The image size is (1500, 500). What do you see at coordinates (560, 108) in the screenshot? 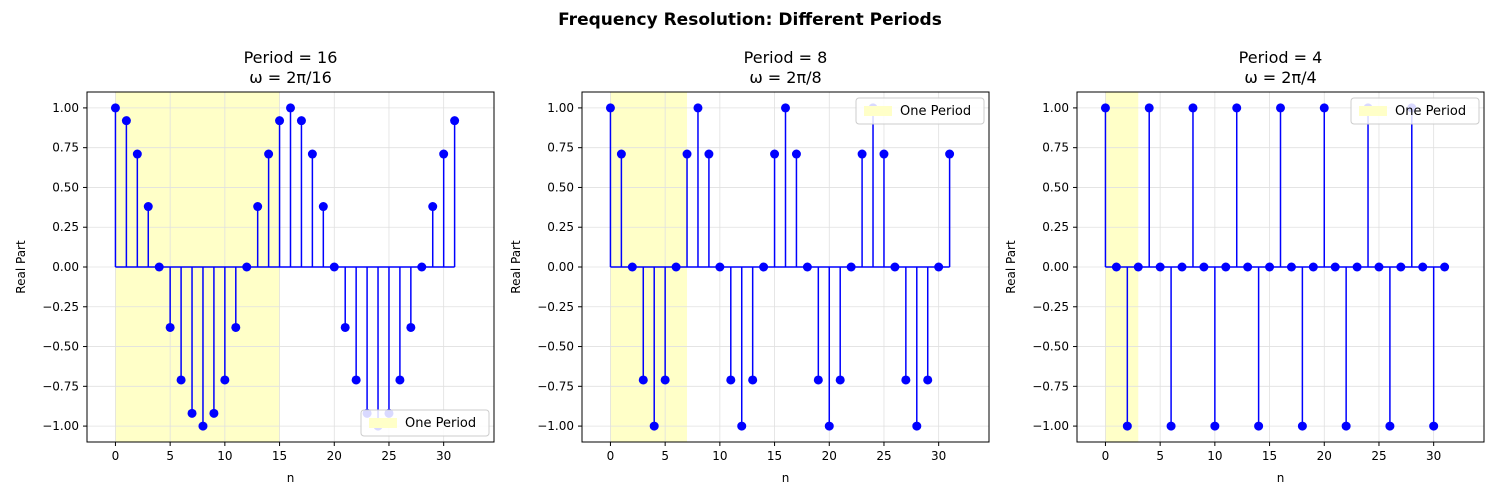
I see `chart-2-ytick-label-8: 1.00` at bounding box center [560, 108].